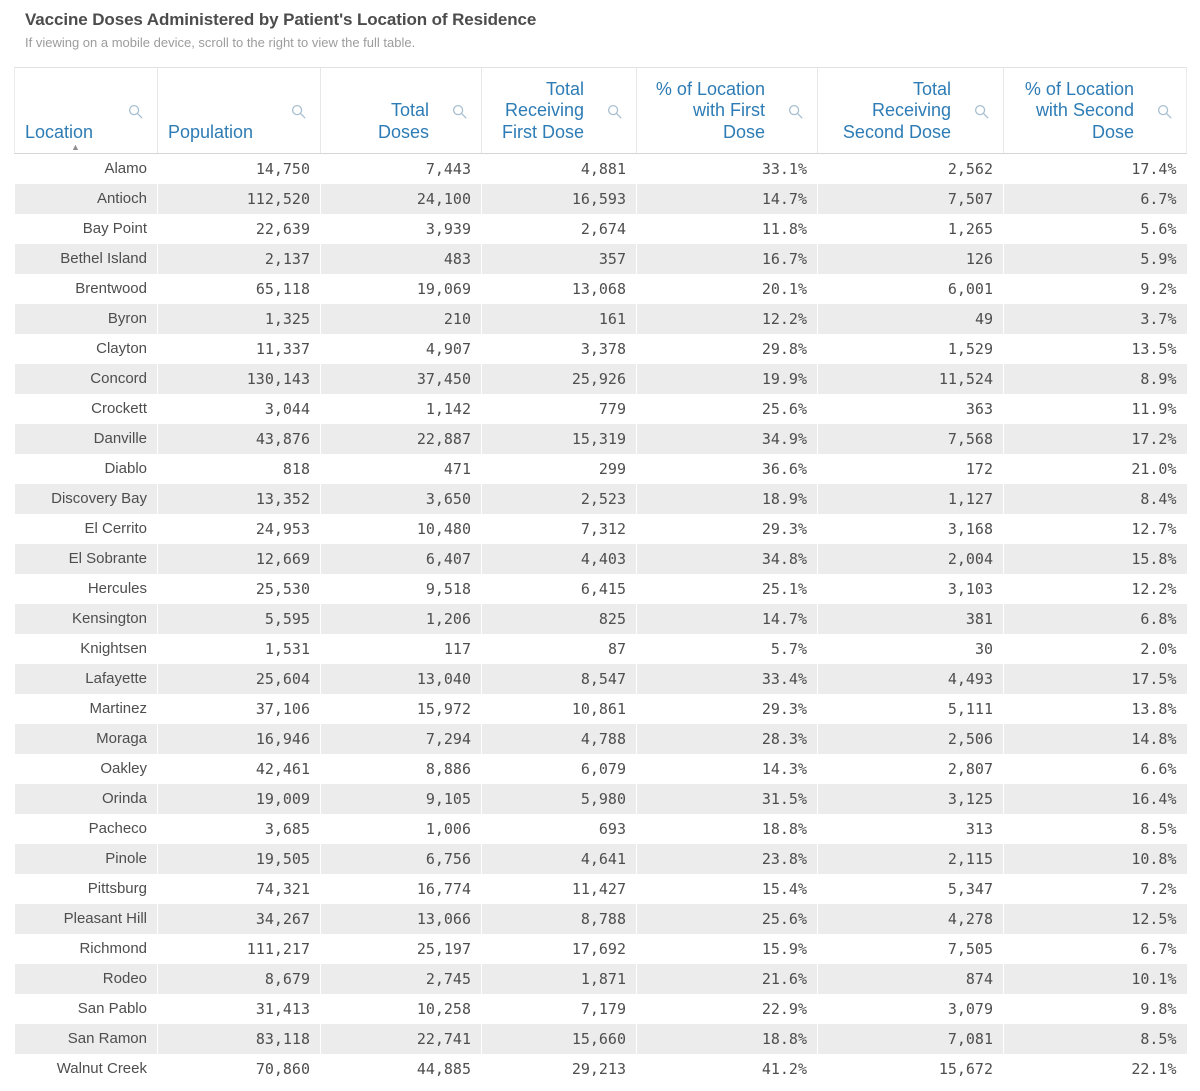  Describe the element at coordinates (401, 768) in the screenshot. I see `cell-total-doses: 8,886` at that location.